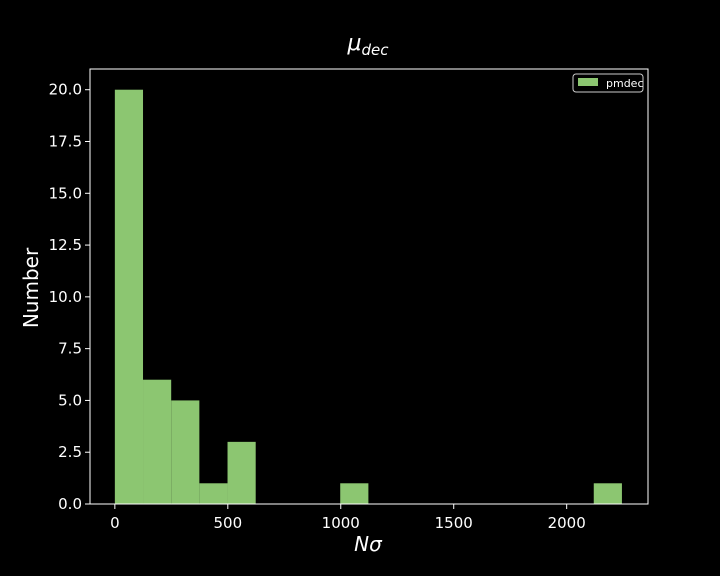  I want to click on y-tick-label: 15.0, so click(65, 193).